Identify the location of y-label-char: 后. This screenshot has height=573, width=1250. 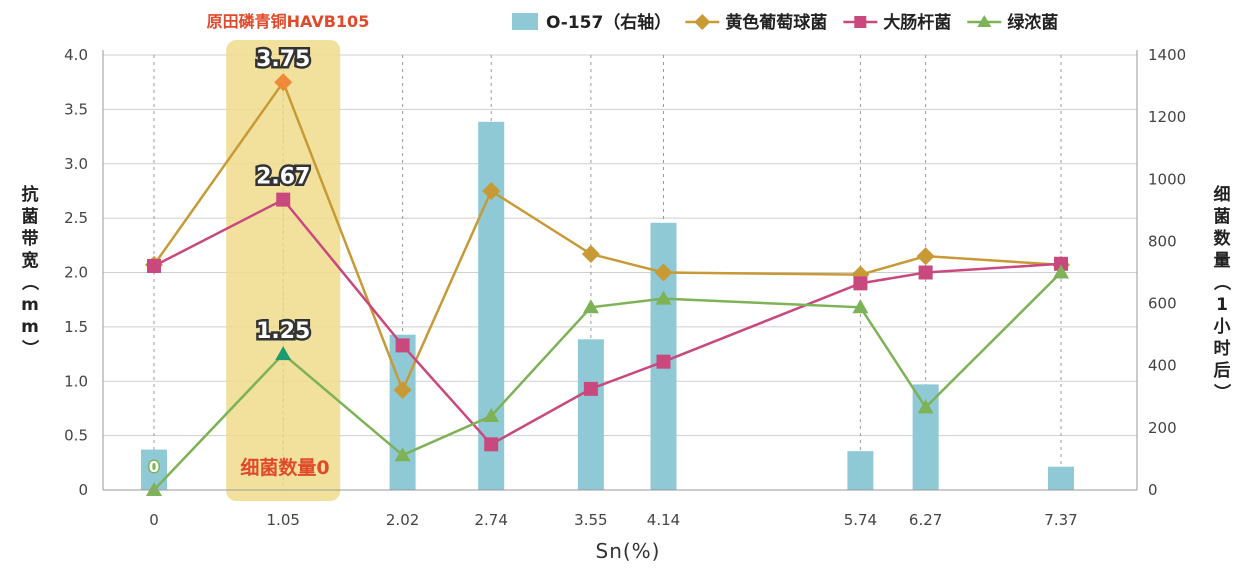
(1222, 371).